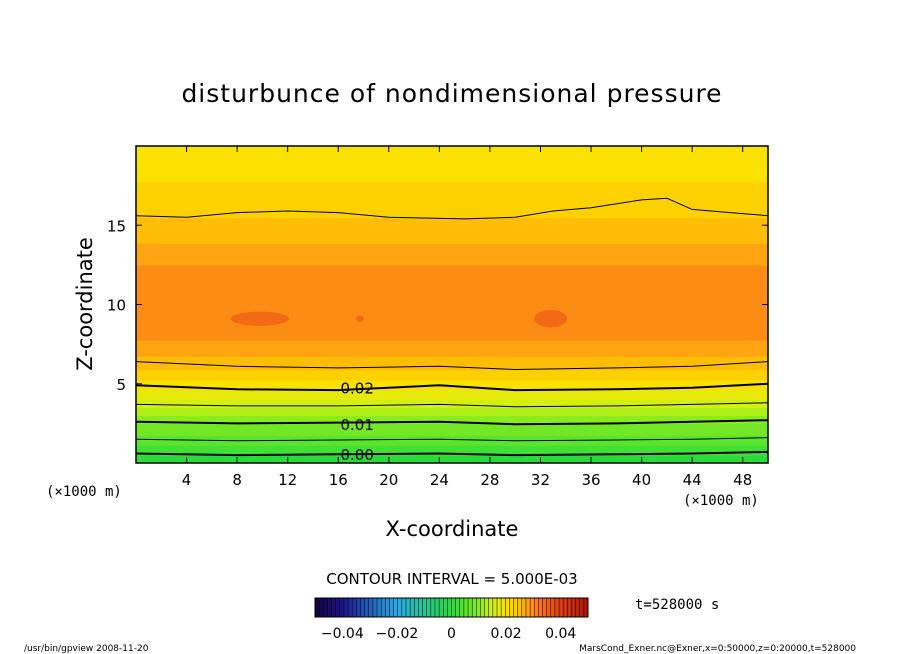 This screenshot has width=904, height=654. Describe the element at coordinates (388, 480) in the screenshot. I see `x-tick-label: 20` at that location.